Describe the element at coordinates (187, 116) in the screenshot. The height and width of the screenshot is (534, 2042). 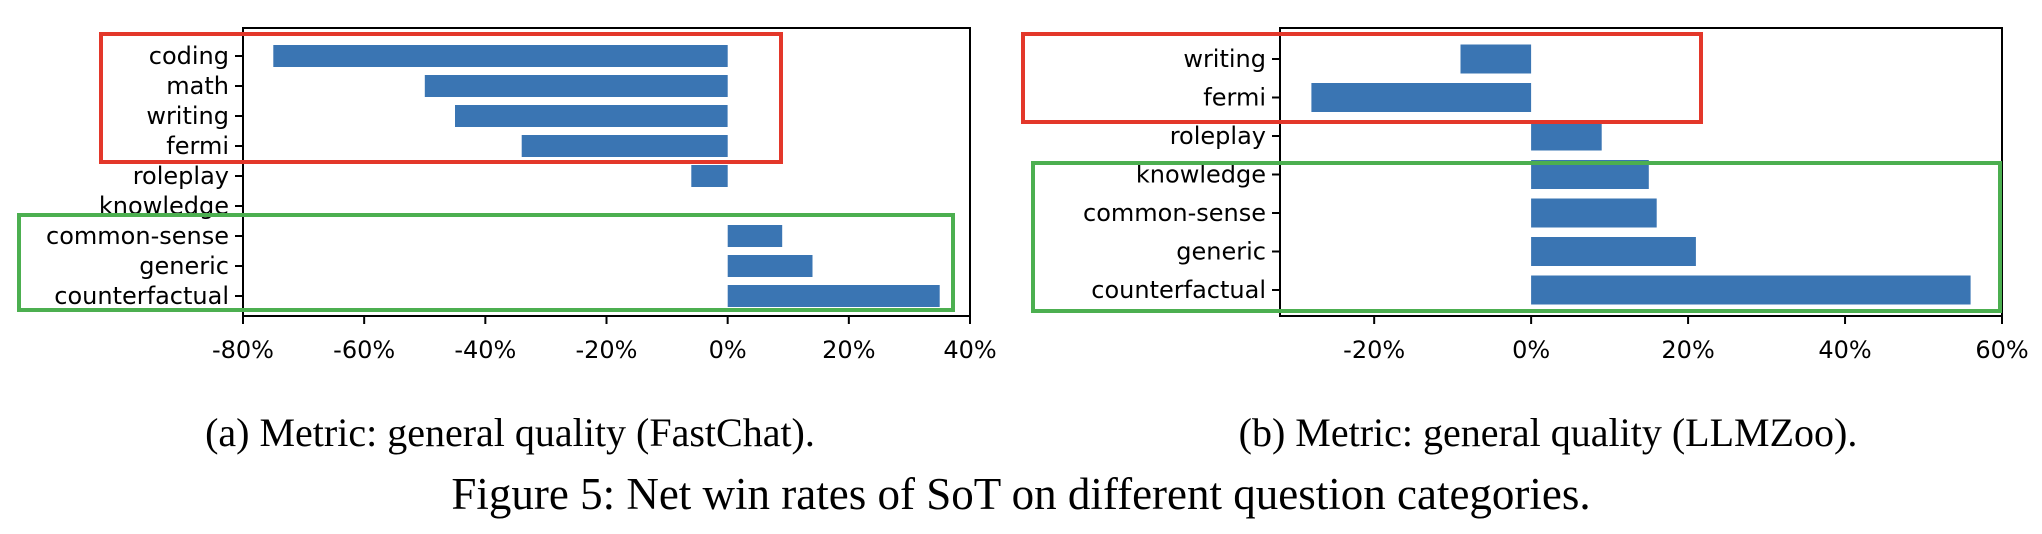
I see `chart-a-ytick-label-writing: writing` at that location.